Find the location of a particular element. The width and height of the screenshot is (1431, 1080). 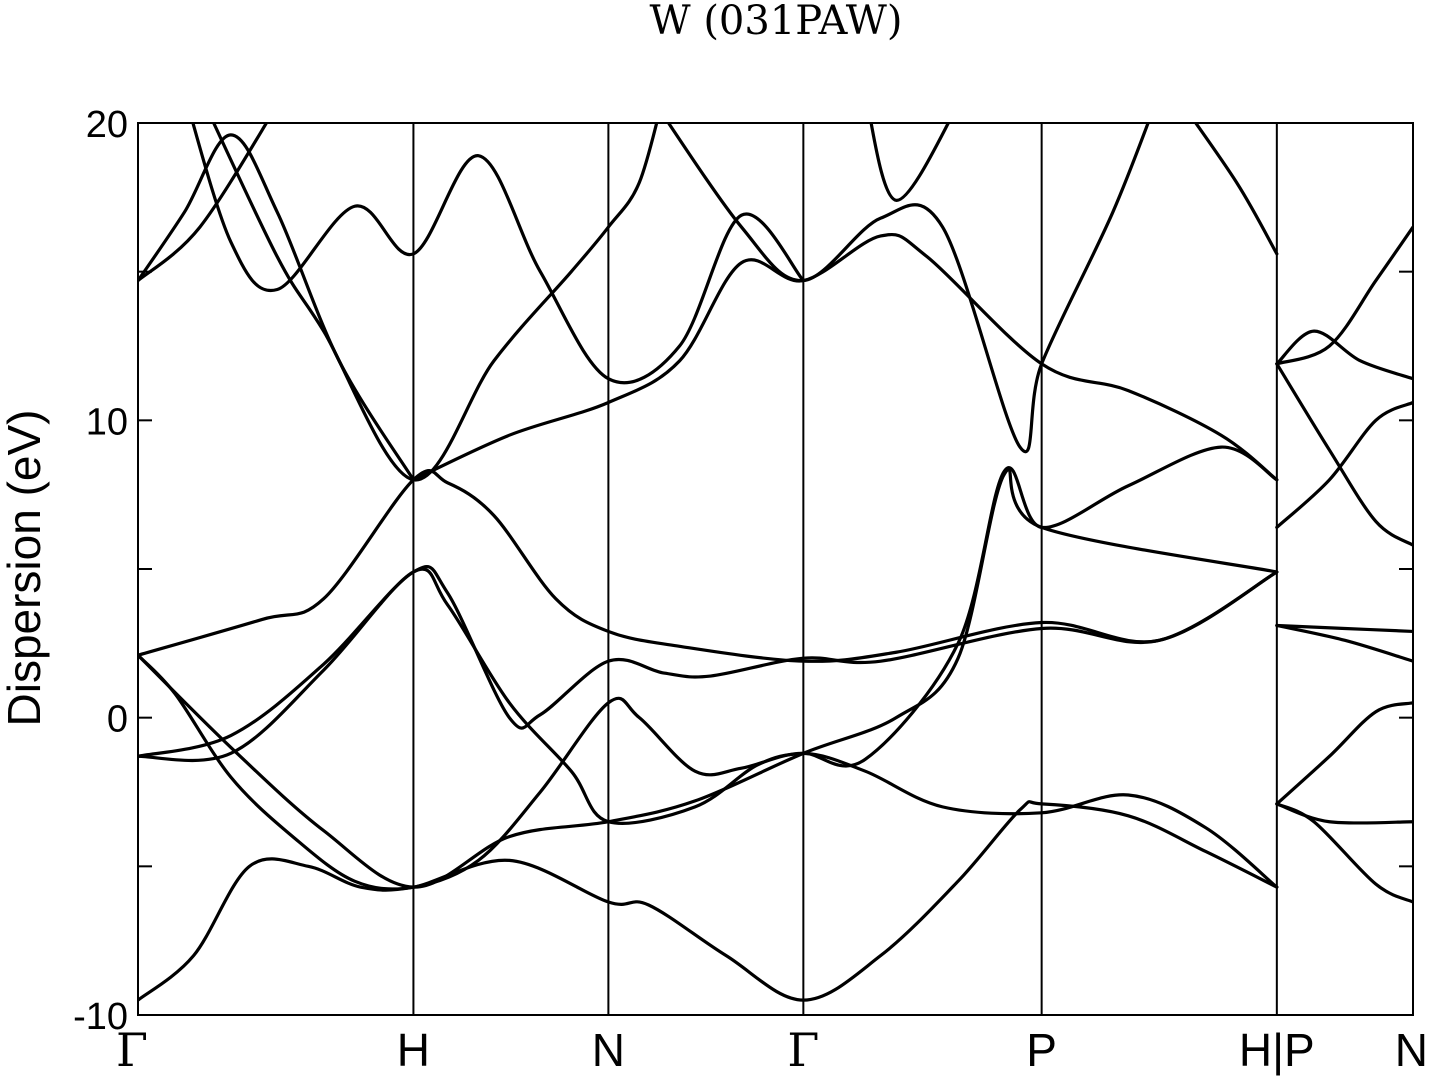

y-tick-label: 20 is located at coordinates (107, 125).